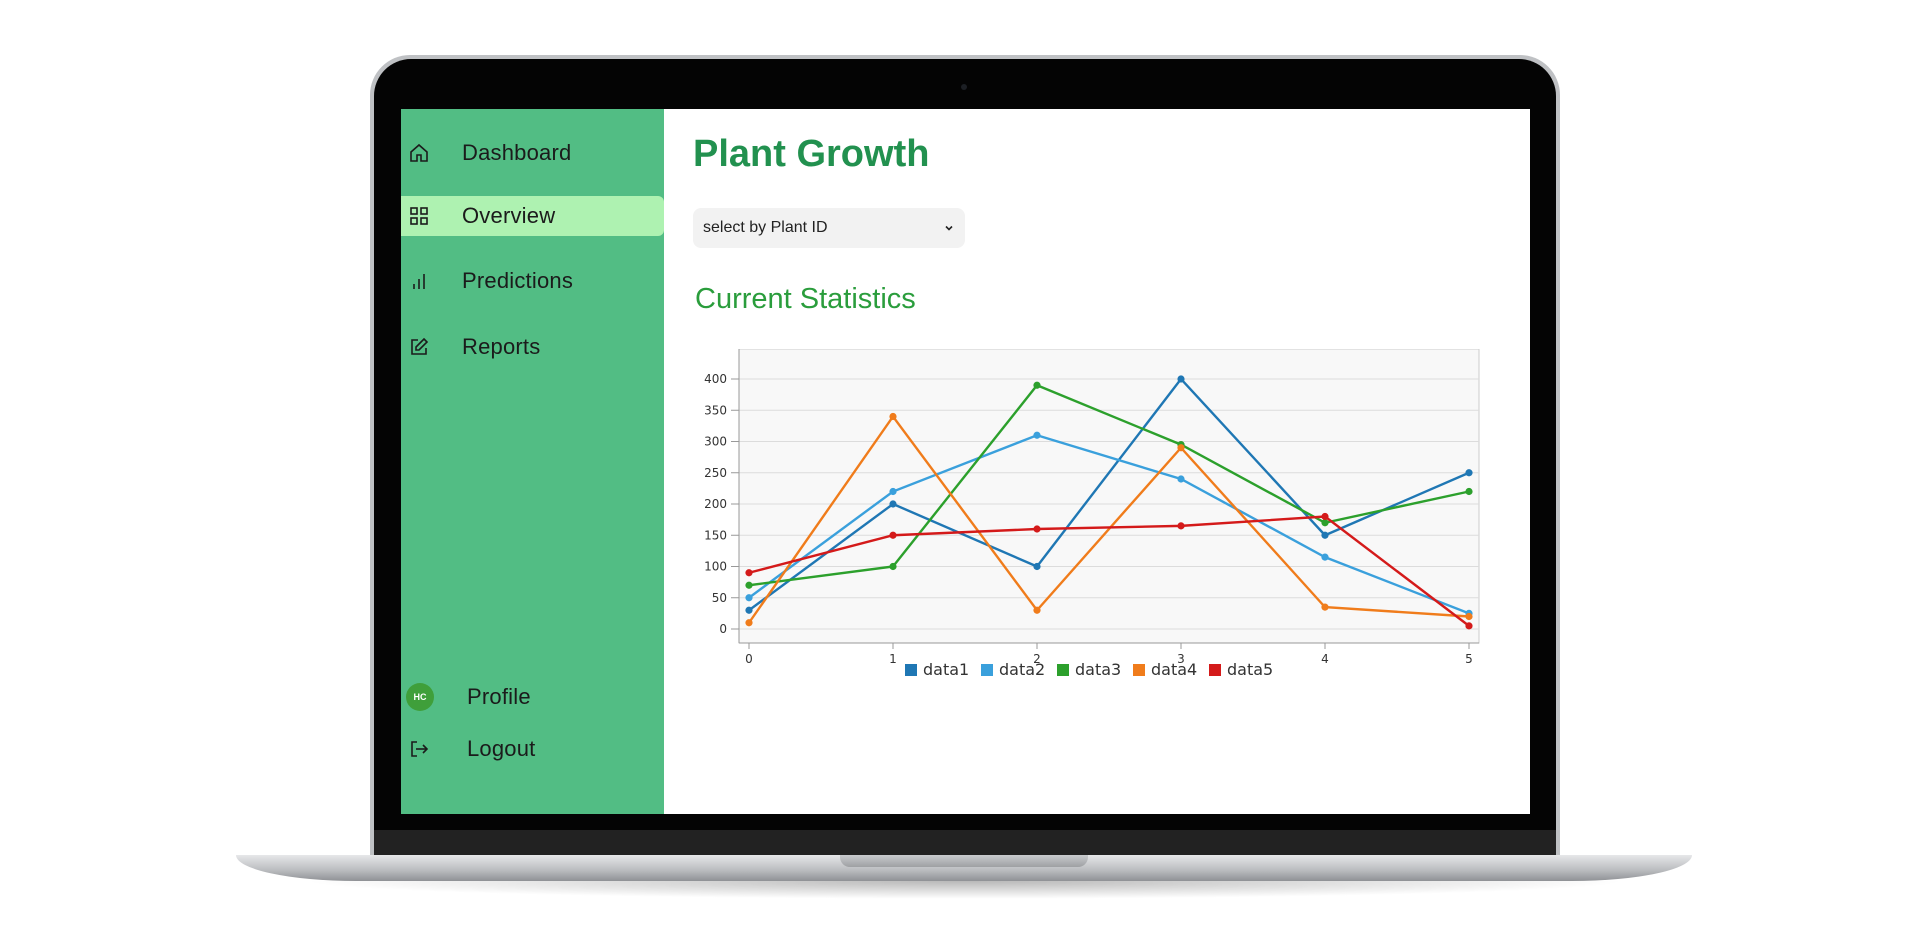  What do you see at coordinates (949, 228) in the screenshot?
I see `chevron-down-icon` at bounding box center [949, 228].